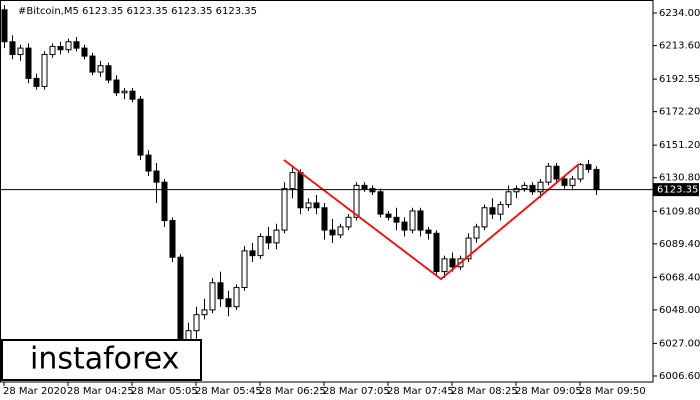 The width and height of the screenshot is (700, 400). I want to click on logo: instaforex, so click(104, 359).